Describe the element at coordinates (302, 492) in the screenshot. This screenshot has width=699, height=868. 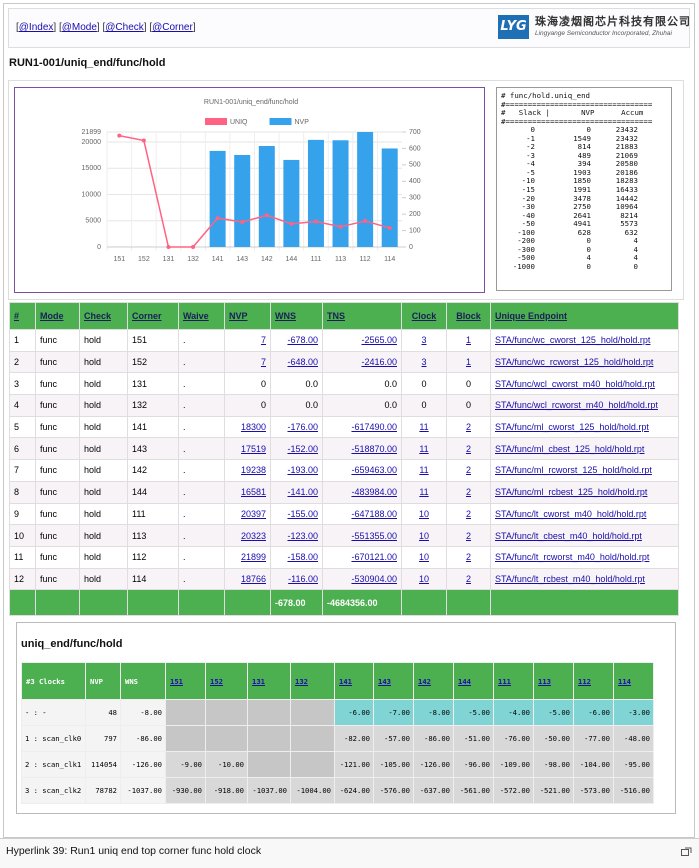
I see `cell-link: -141.00` at that location.